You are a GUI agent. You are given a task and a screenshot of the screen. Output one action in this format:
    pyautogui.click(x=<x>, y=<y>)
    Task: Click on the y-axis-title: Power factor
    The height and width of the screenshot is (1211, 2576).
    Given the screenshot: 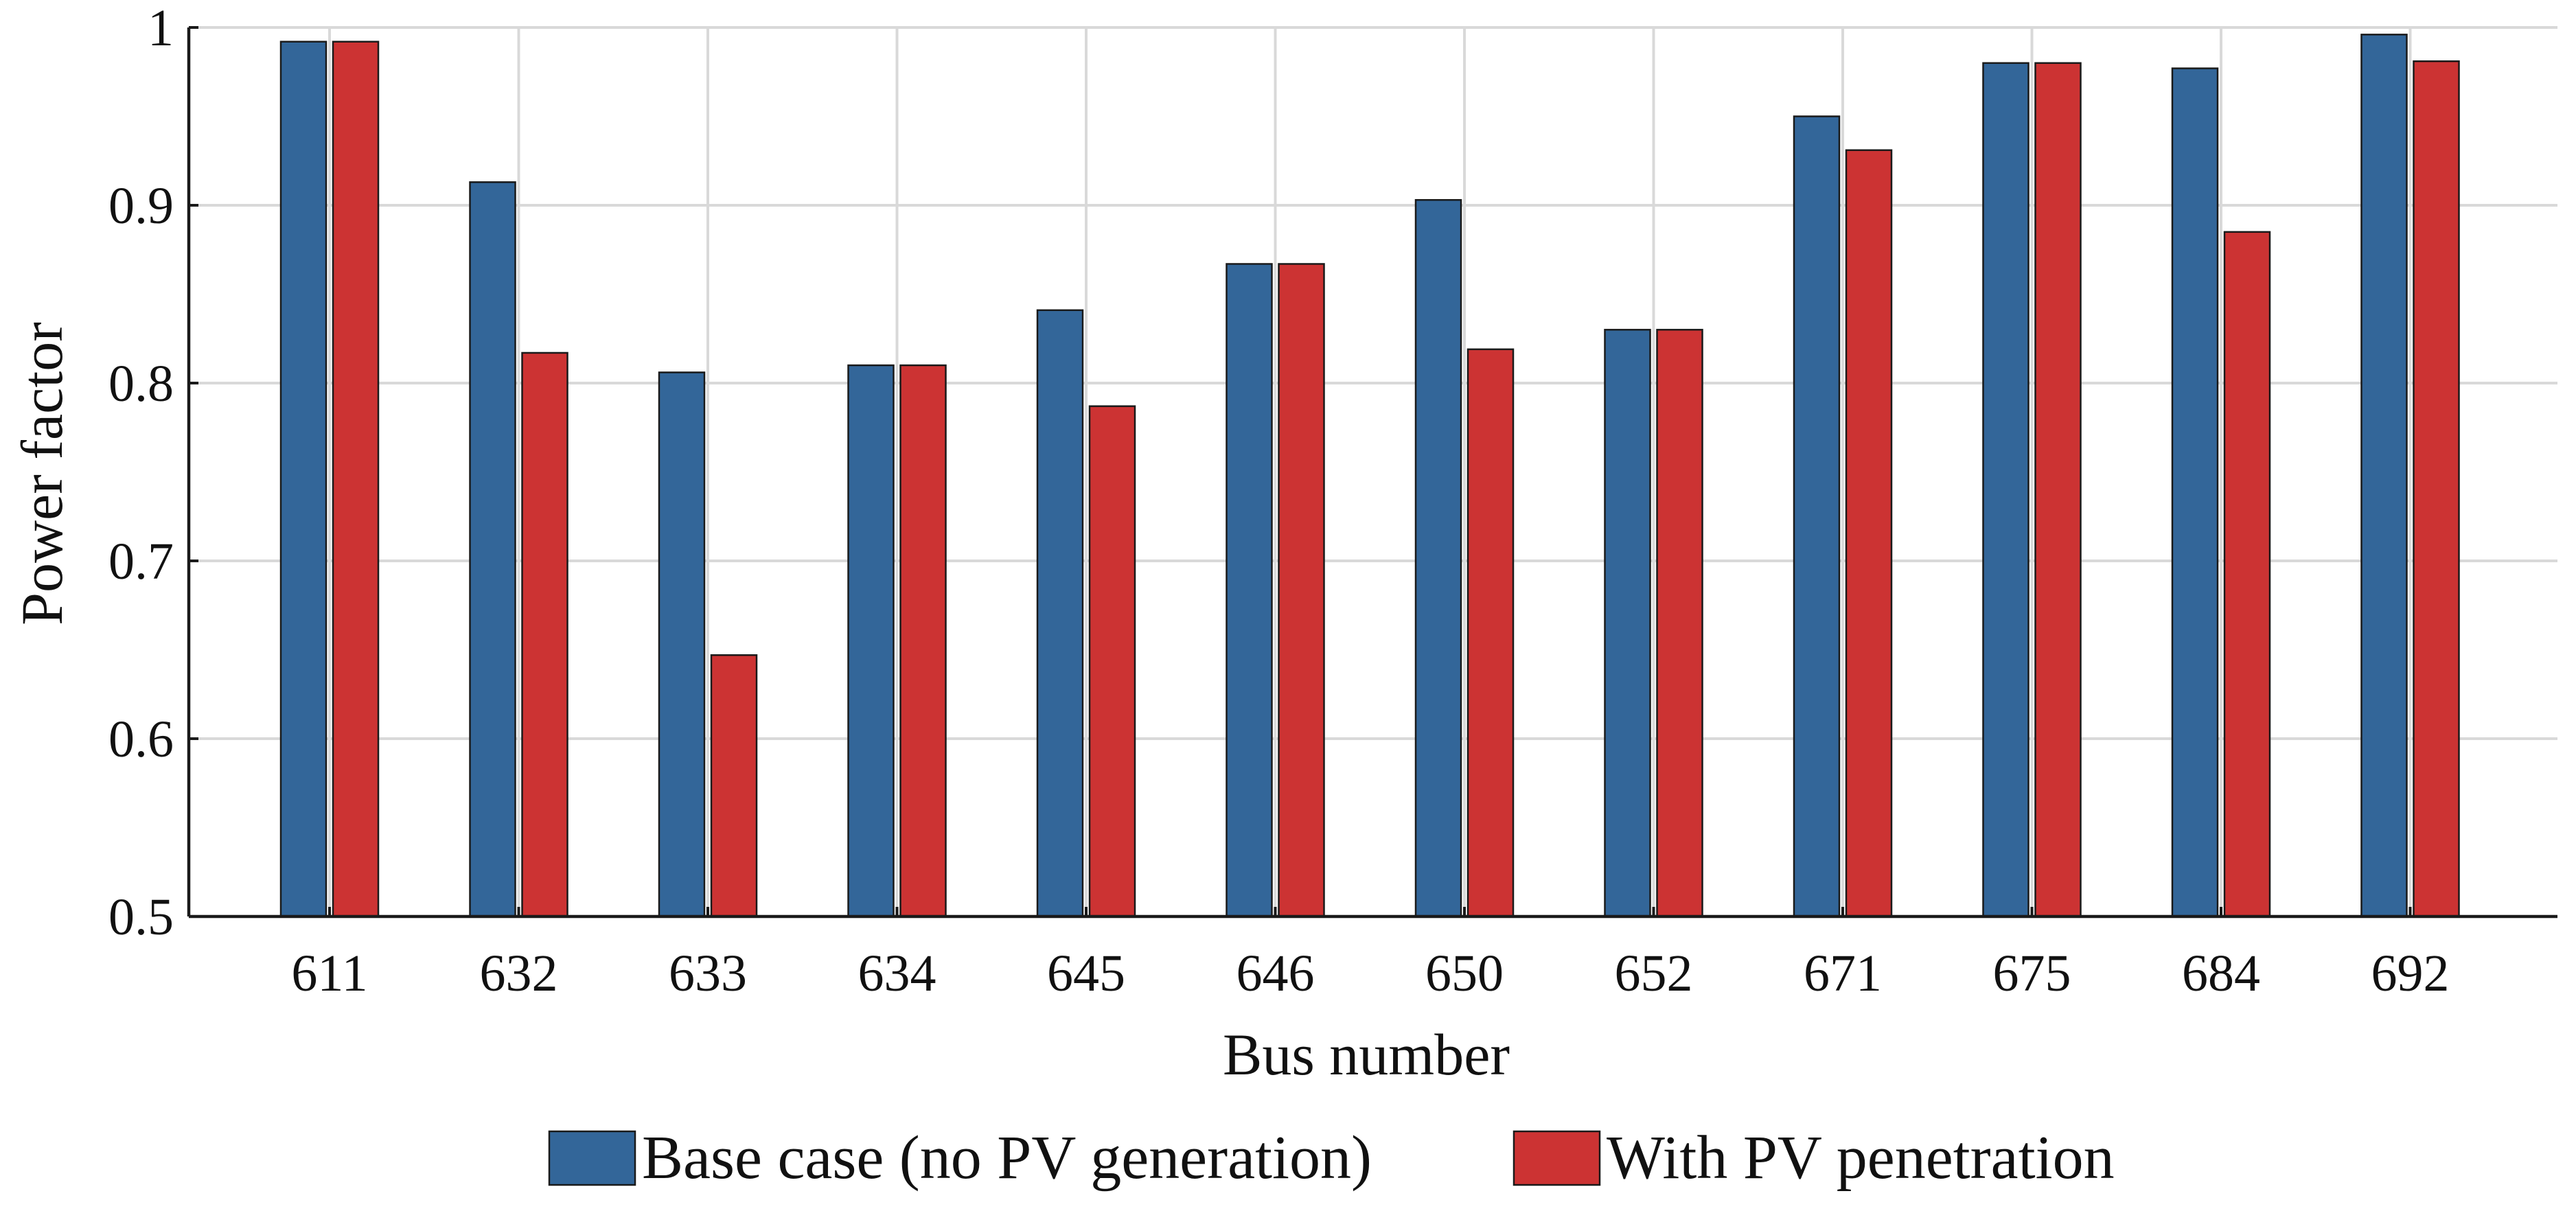 What is the action you would take?
    pyautogui.click(x=42, y=473)
    